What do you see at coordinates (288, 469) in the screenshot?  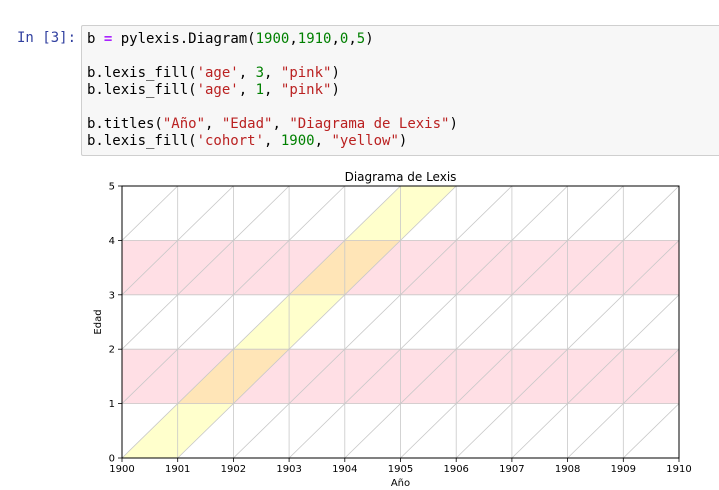 I see `x-tick-label: 1903` at bounding box center [288, 469].